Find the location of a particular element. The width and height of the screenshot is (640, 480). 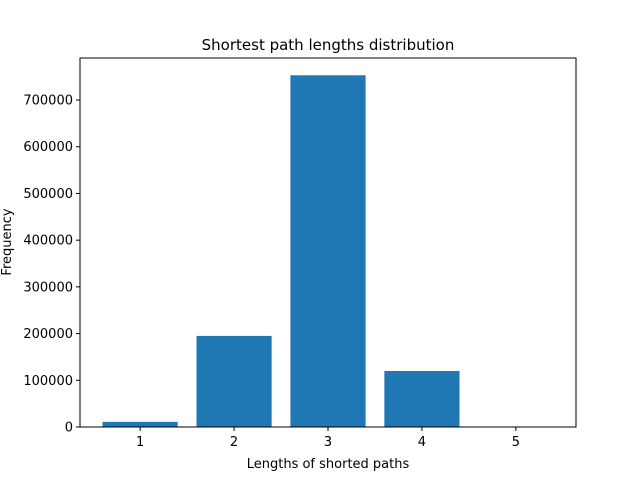

x-axis-title: Lengths of shorted paths is located at coordinates (328, 464).